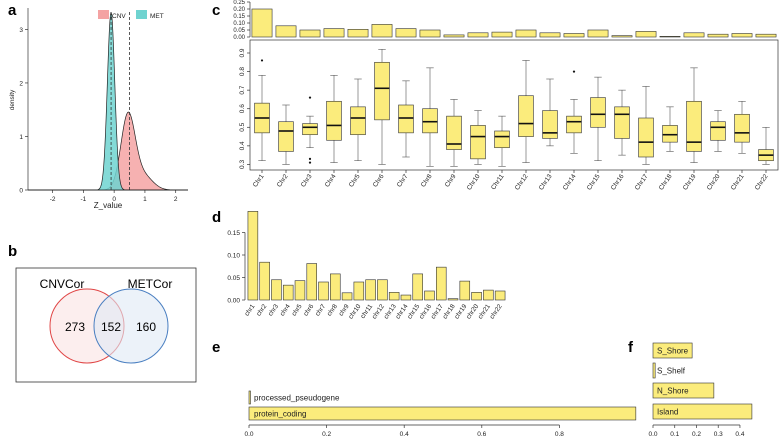 This screenshot has height=438, width=784. I want to click on boxplot-chr1, so click(262, 110).